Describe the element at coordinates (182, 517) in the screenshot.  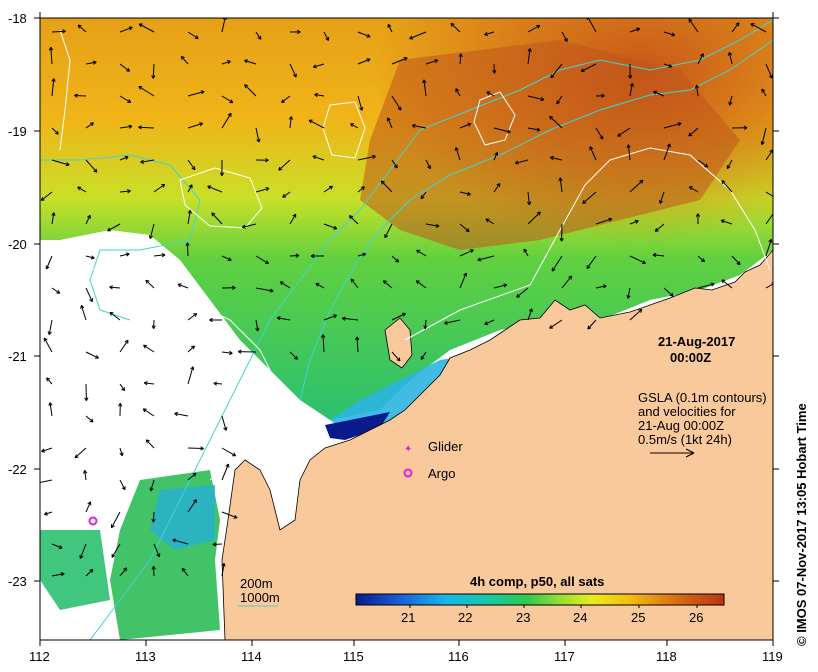
I see `sst-field-south-blue` at that location.